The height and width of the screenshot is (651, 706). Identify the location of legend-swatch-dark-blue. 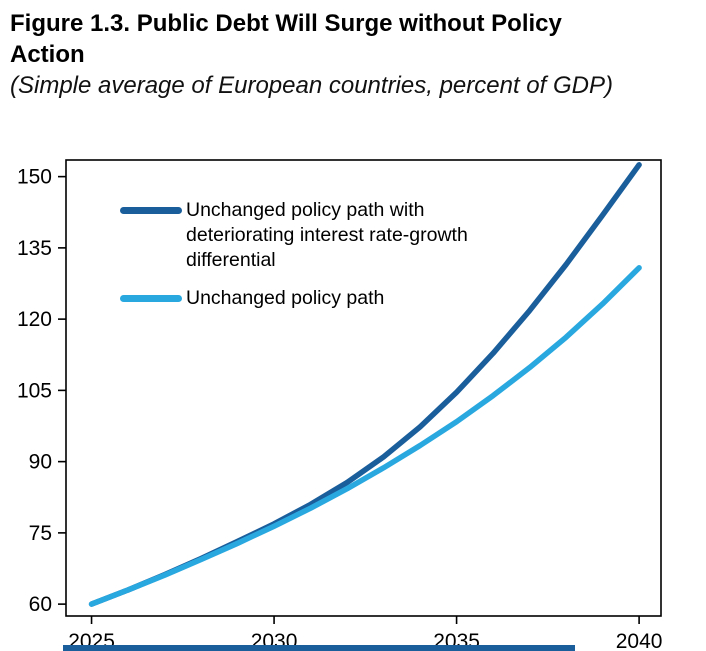
(151, 210).